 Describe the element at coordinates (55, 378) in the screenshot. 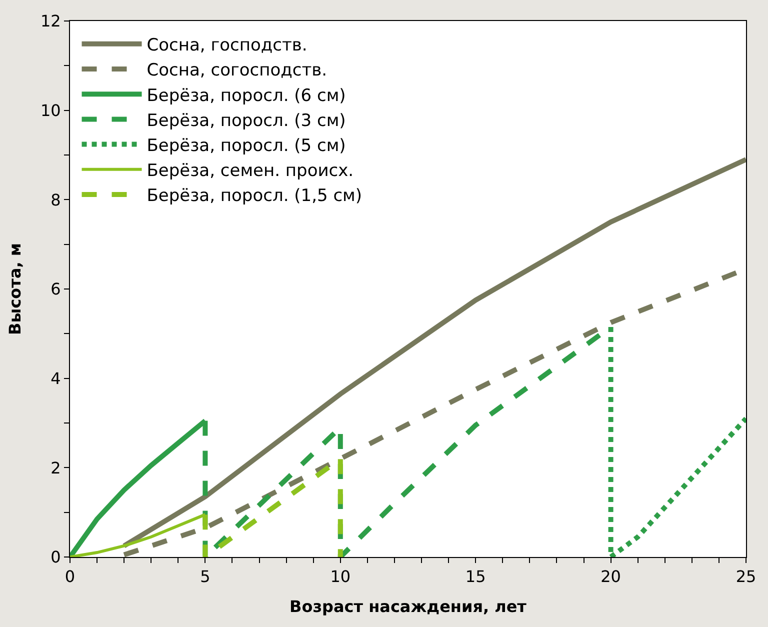

I see `y-tick-label: 4` at that location.